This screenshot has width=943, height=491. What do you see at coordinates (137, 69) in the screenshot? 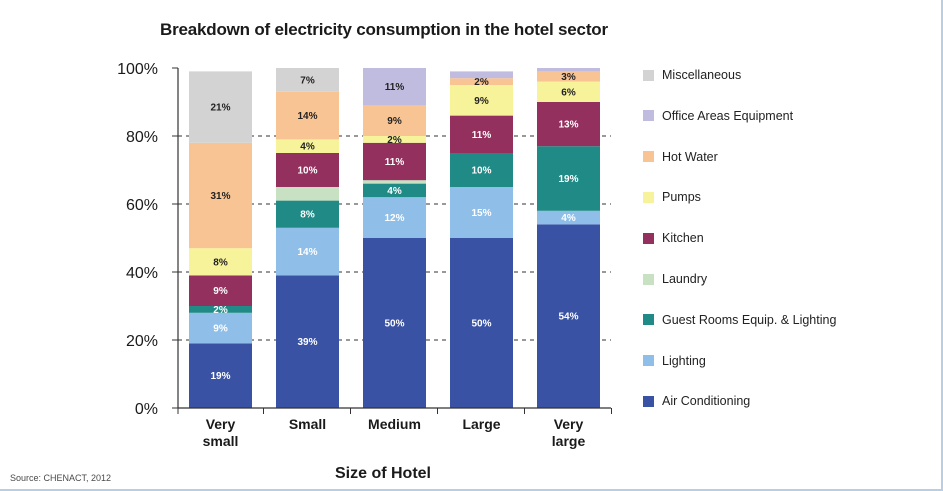
I see `y-tick-label: 100%` at bounding box center [137, 69].